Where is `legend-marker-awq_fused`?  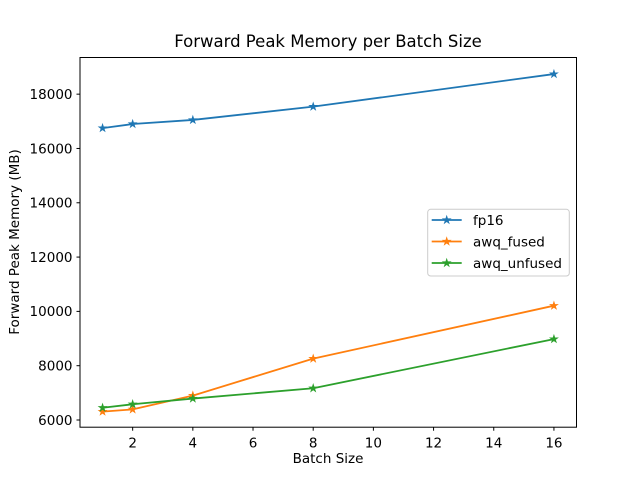 legend-marker-awq_fused is located at coordinates (446, 241).